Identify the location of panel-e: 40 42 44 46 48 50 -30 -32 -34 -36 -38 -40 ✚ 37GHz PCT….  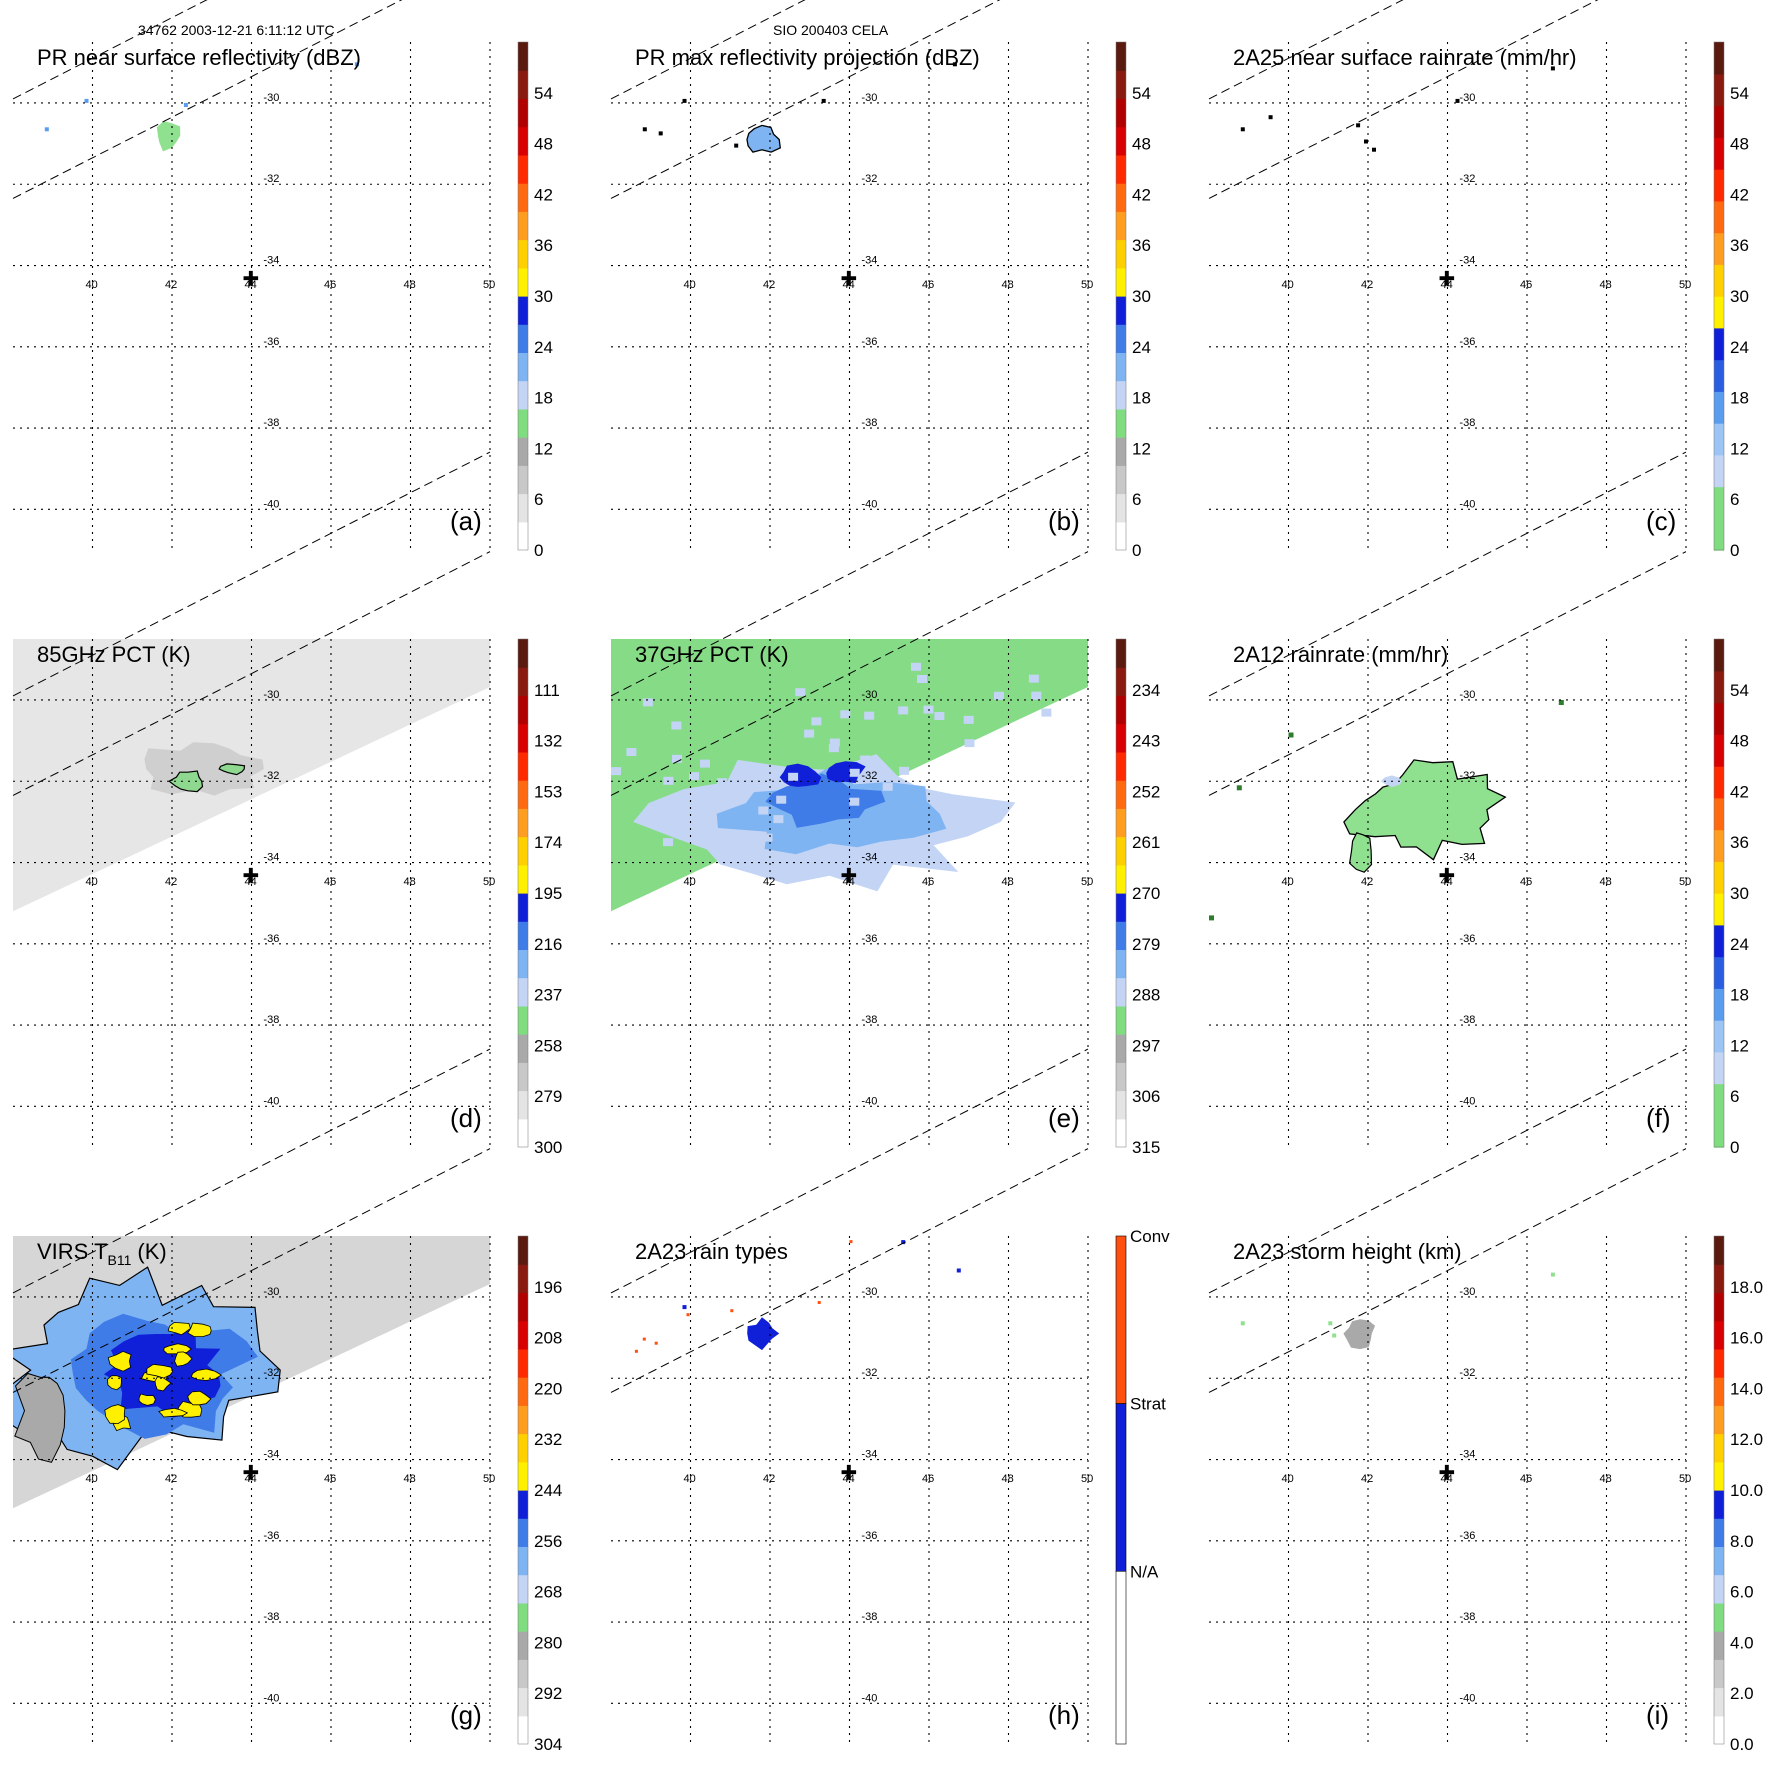
(885, 804).